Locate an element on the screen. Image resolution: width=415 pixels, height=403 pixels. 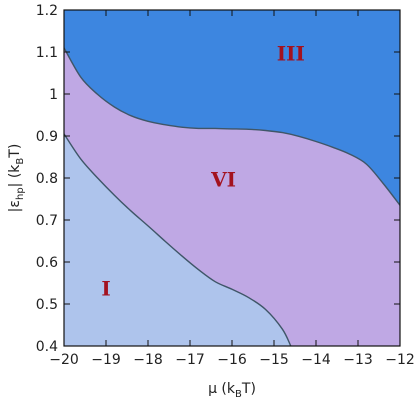
x-tick-label: −19 is located at coordinates (106, 360).